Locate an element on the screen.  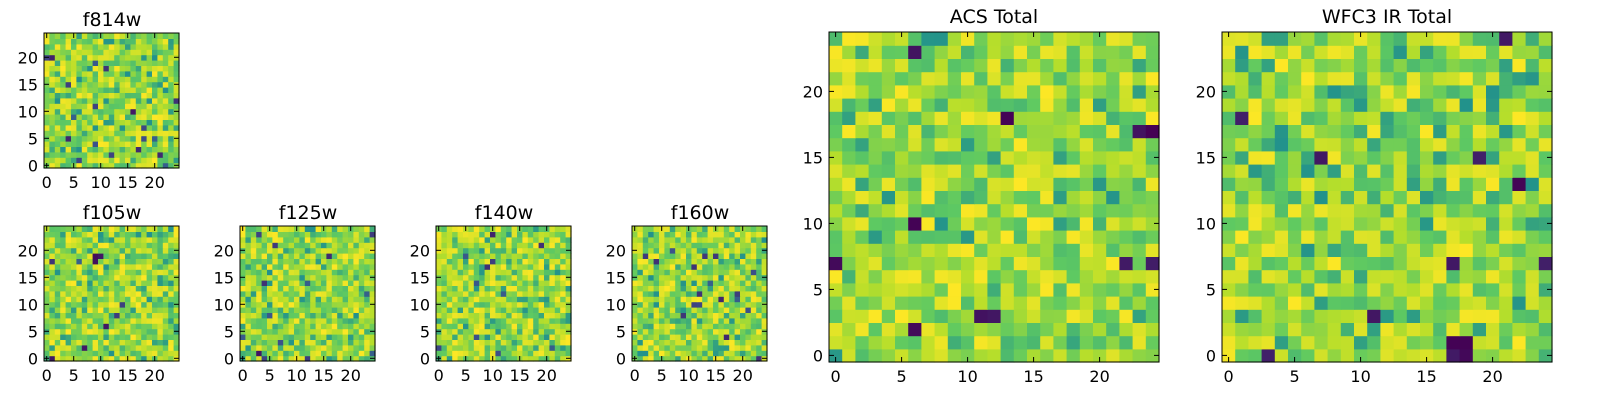
y-tick-label: 0 is located at coordinates (33, 165).